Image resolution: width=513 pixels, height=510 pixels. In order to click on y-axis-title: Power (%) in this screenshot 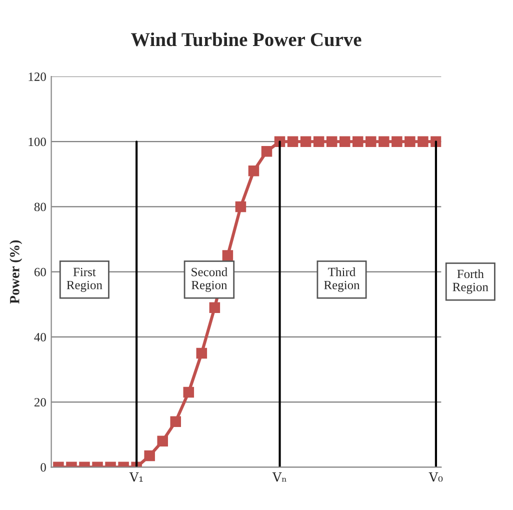, I will do `click(16, 272)`.